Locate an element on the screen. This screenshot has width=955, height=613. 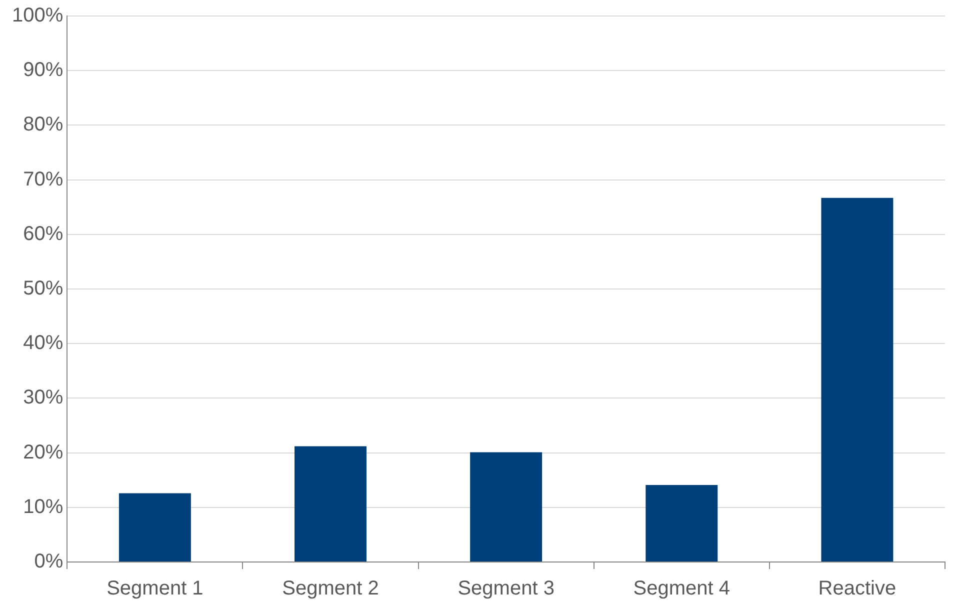
y-tick-label: 60% is located at coordinates (43, 233).